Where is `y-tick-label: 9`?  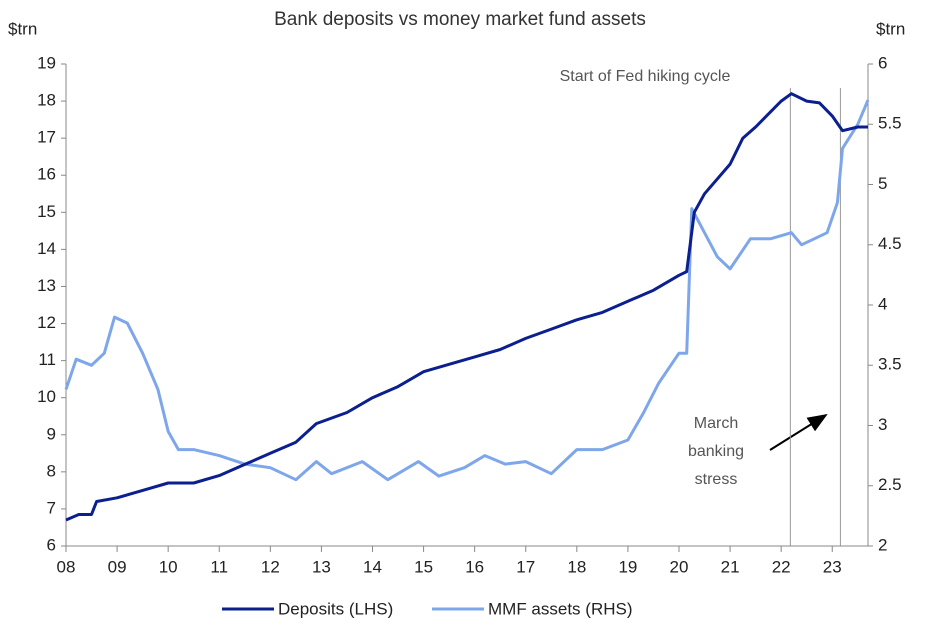 y-tick-label: 9 is located at coordinates (51, 433).